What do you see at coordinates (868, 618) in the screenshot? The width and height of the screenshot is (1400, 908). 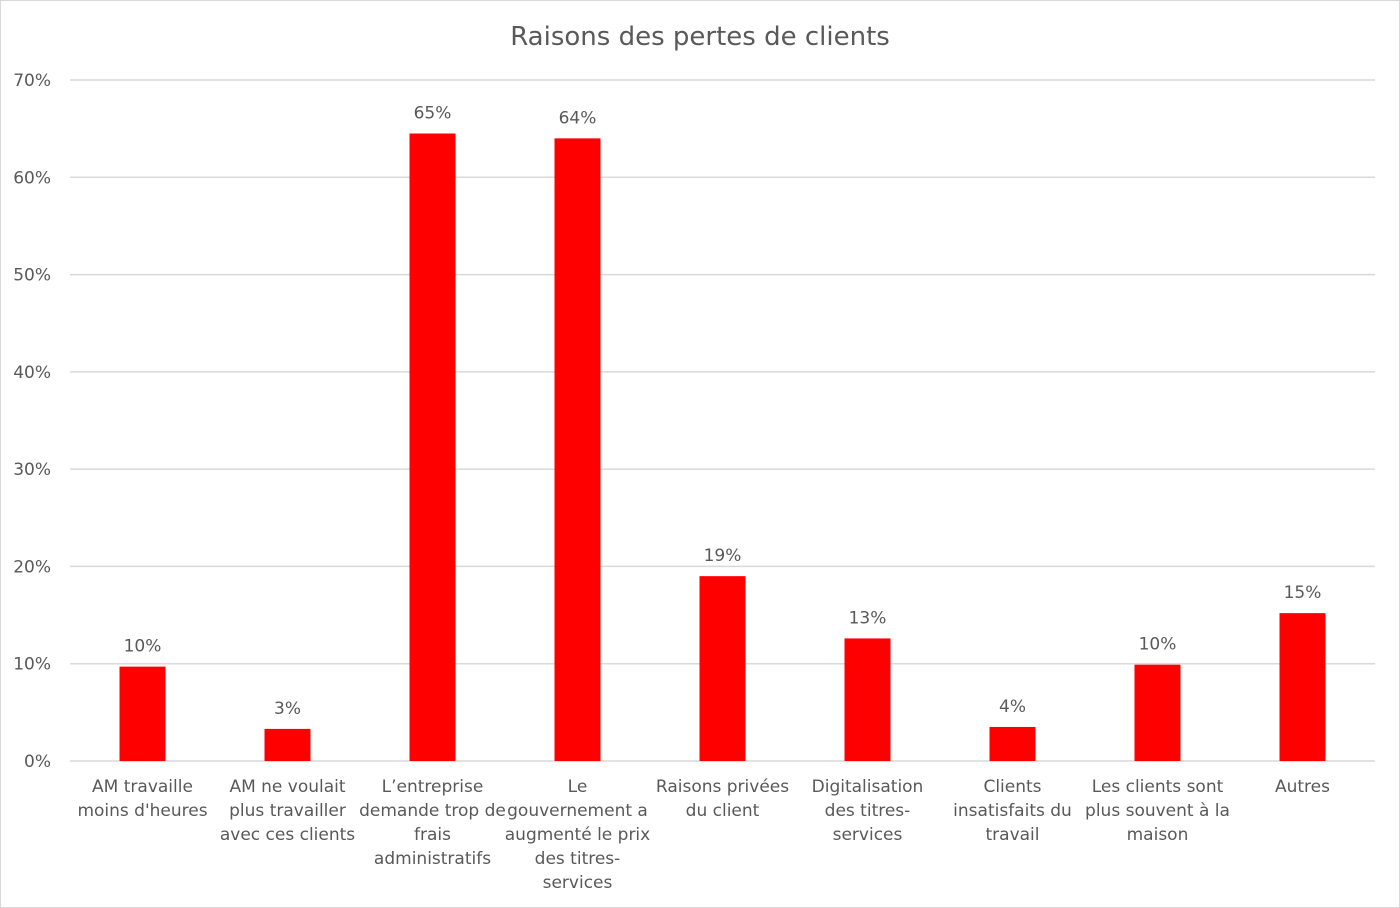 I see `data-label: 13%` at bounding box center [868, 618].